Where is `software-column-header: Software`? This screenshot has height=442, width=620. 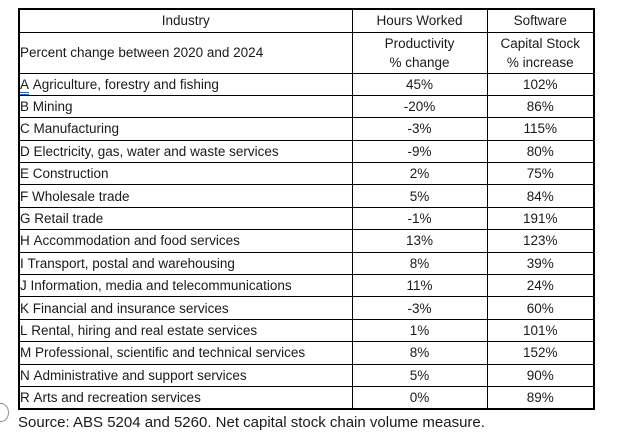
software-column-header: Software is located at coordinates (540, 20).